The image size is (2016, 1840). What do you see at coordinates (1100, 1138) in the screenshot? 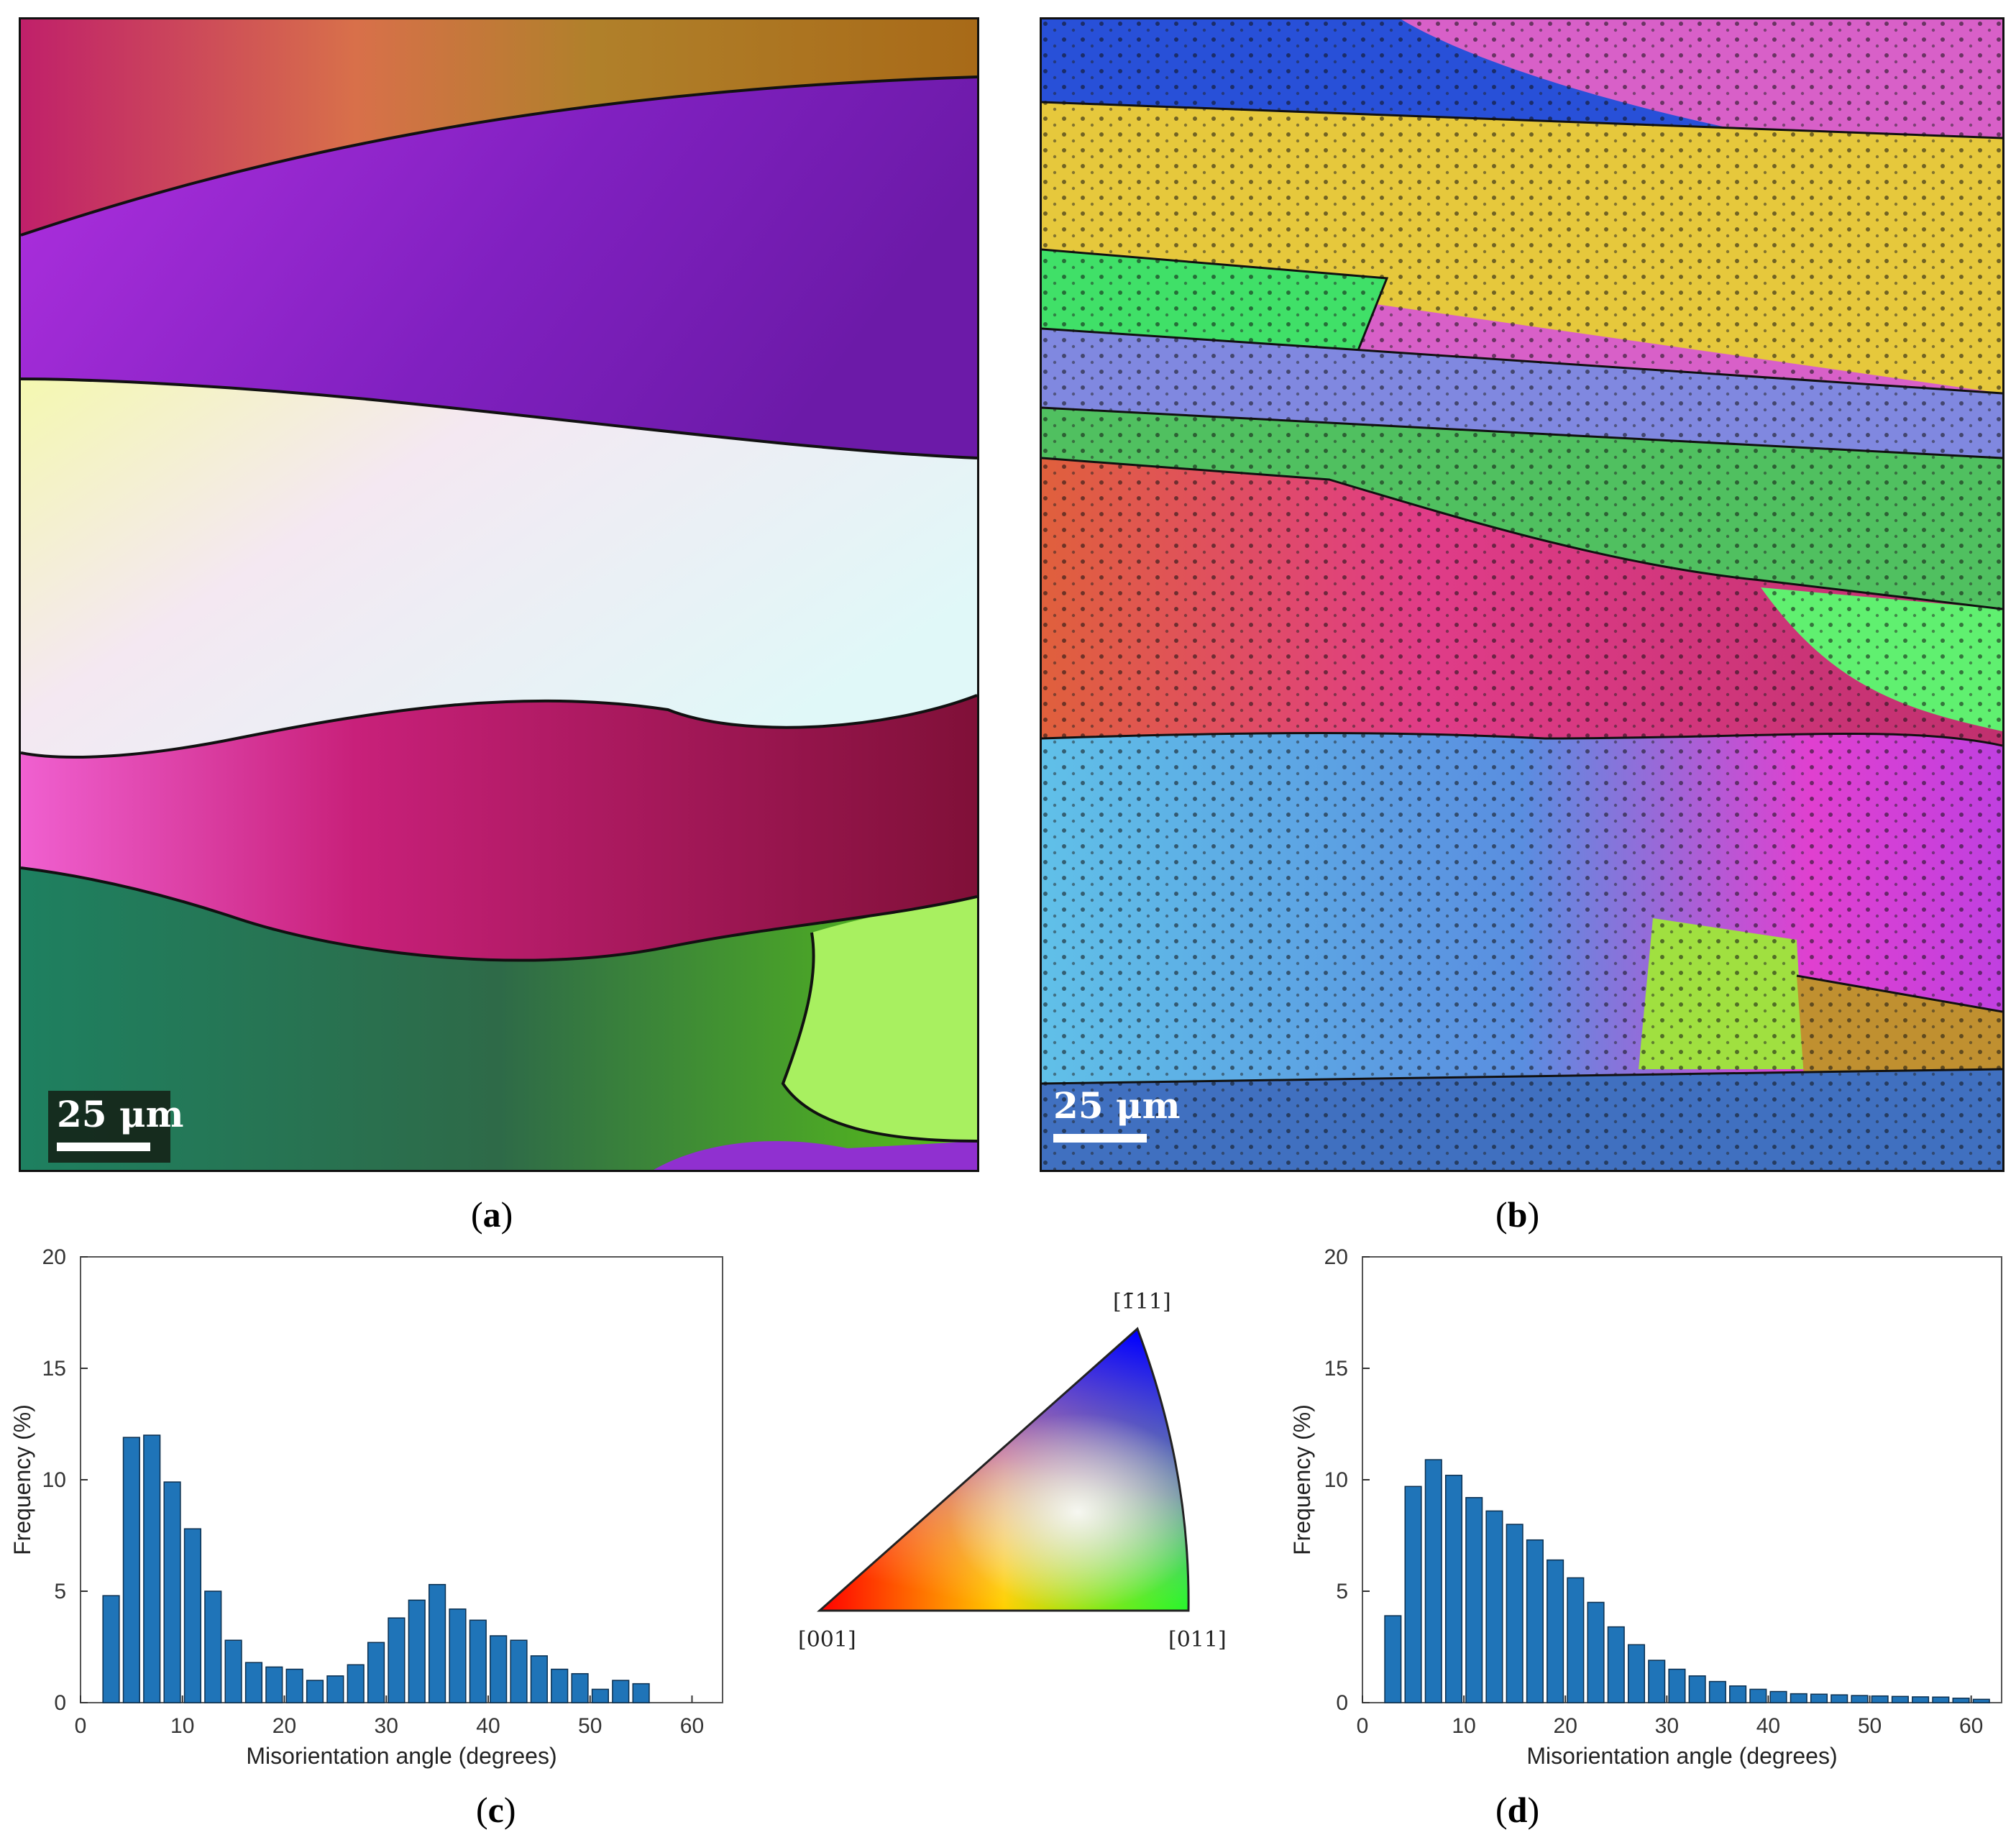
I see `scale-bar-b-line` at bounding box center [1100, 1138].